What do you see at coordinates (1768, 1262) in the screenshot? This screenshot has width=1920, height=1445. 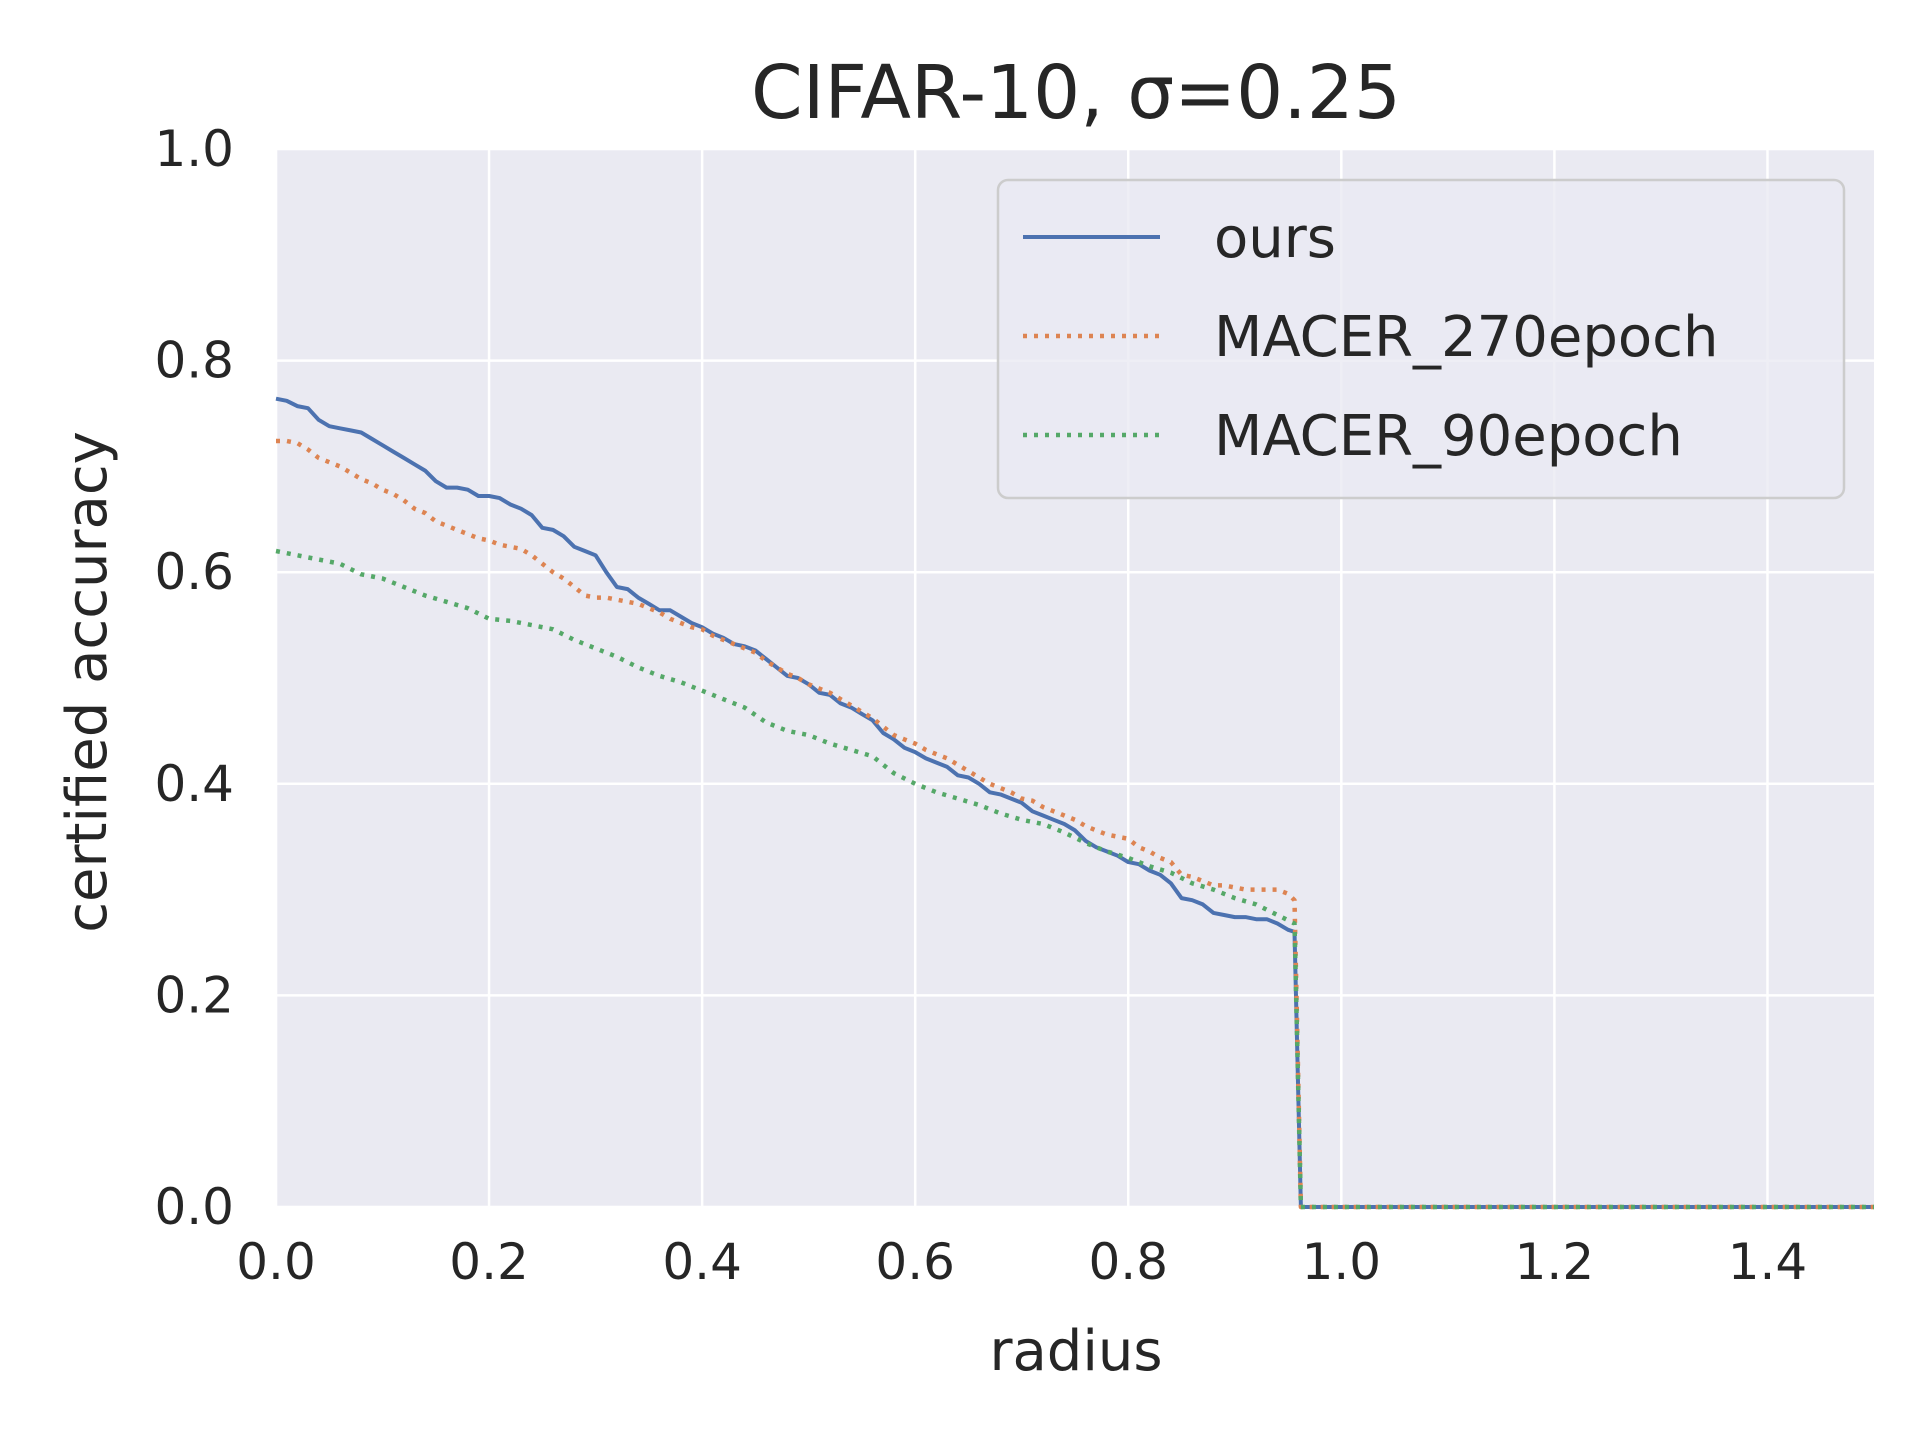 I see `x-tick-label: 1.4` at bounding box center [1768, 1262].